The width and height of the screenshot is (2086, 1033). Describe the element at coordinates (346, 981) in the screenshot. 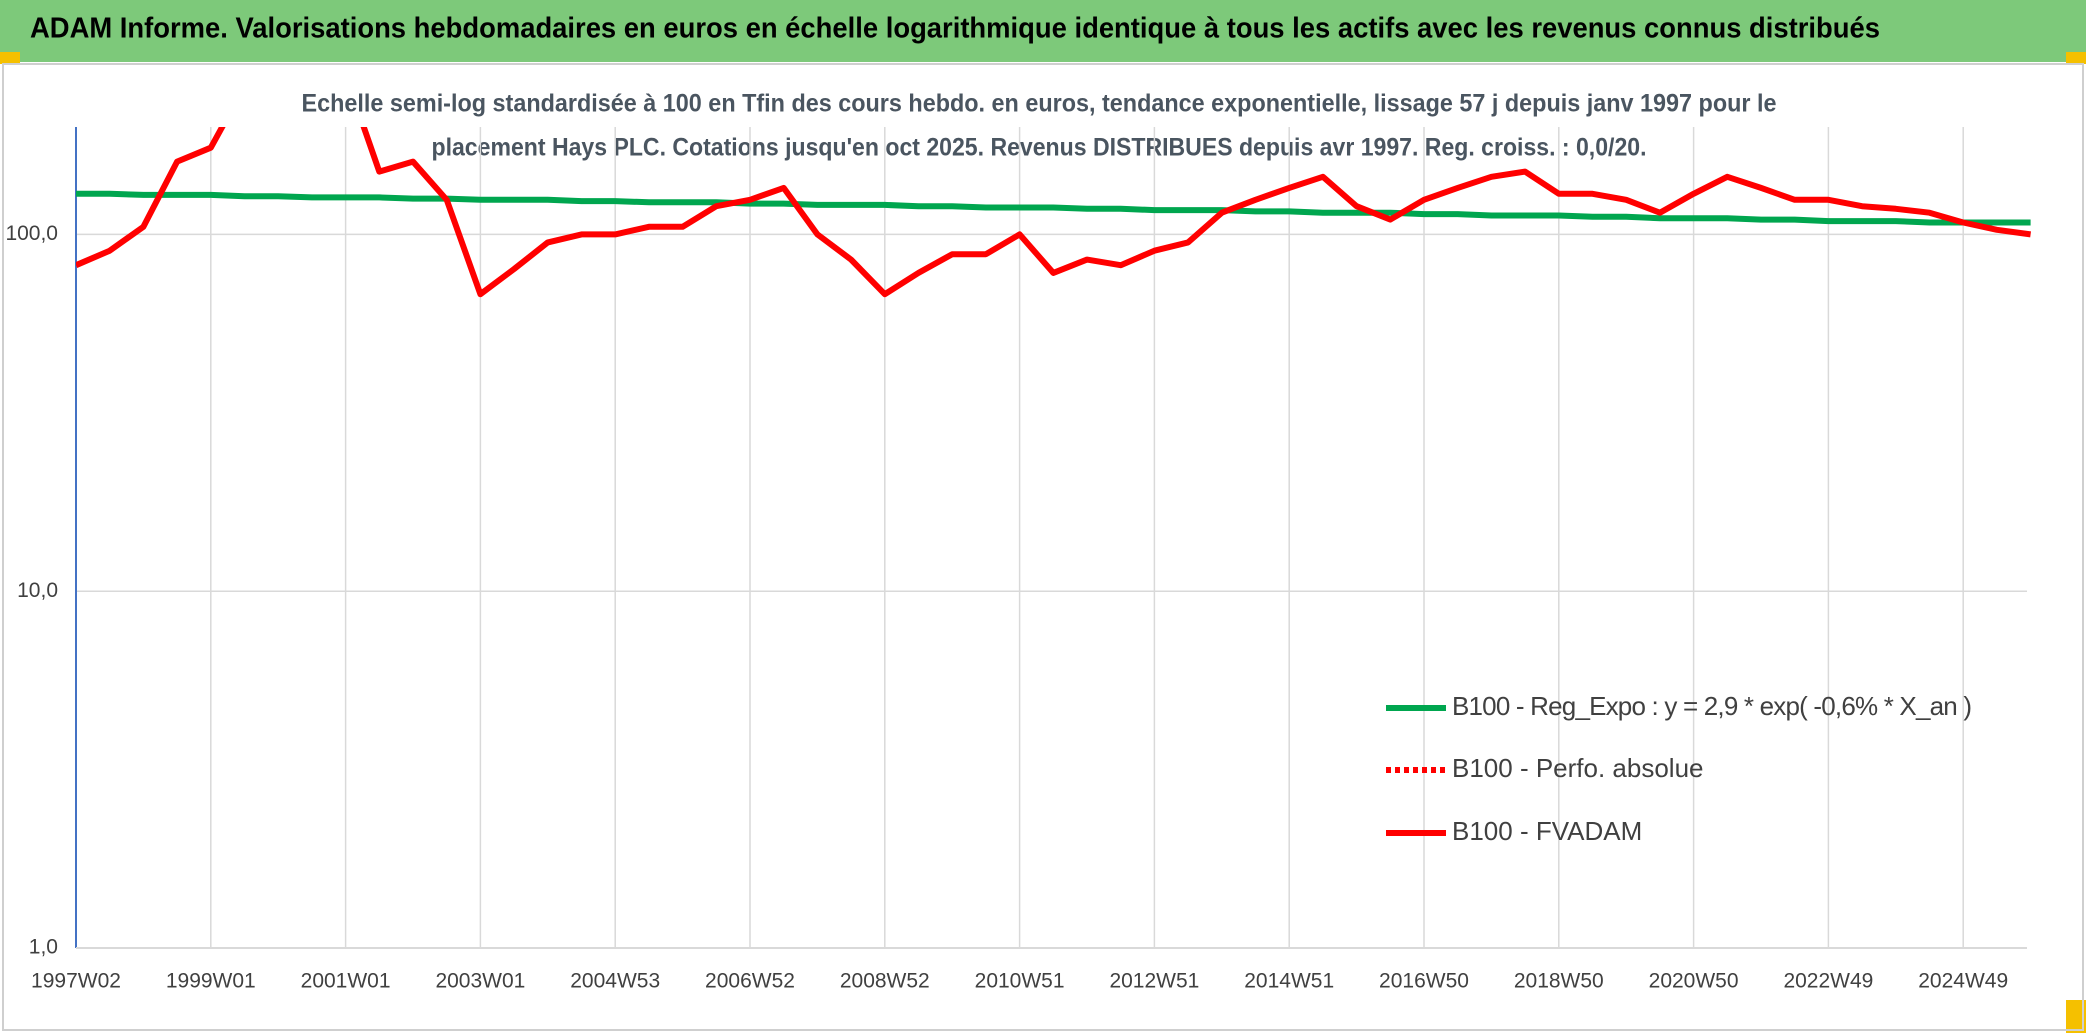

I see `x-tick-label: 2001W01` at that location.